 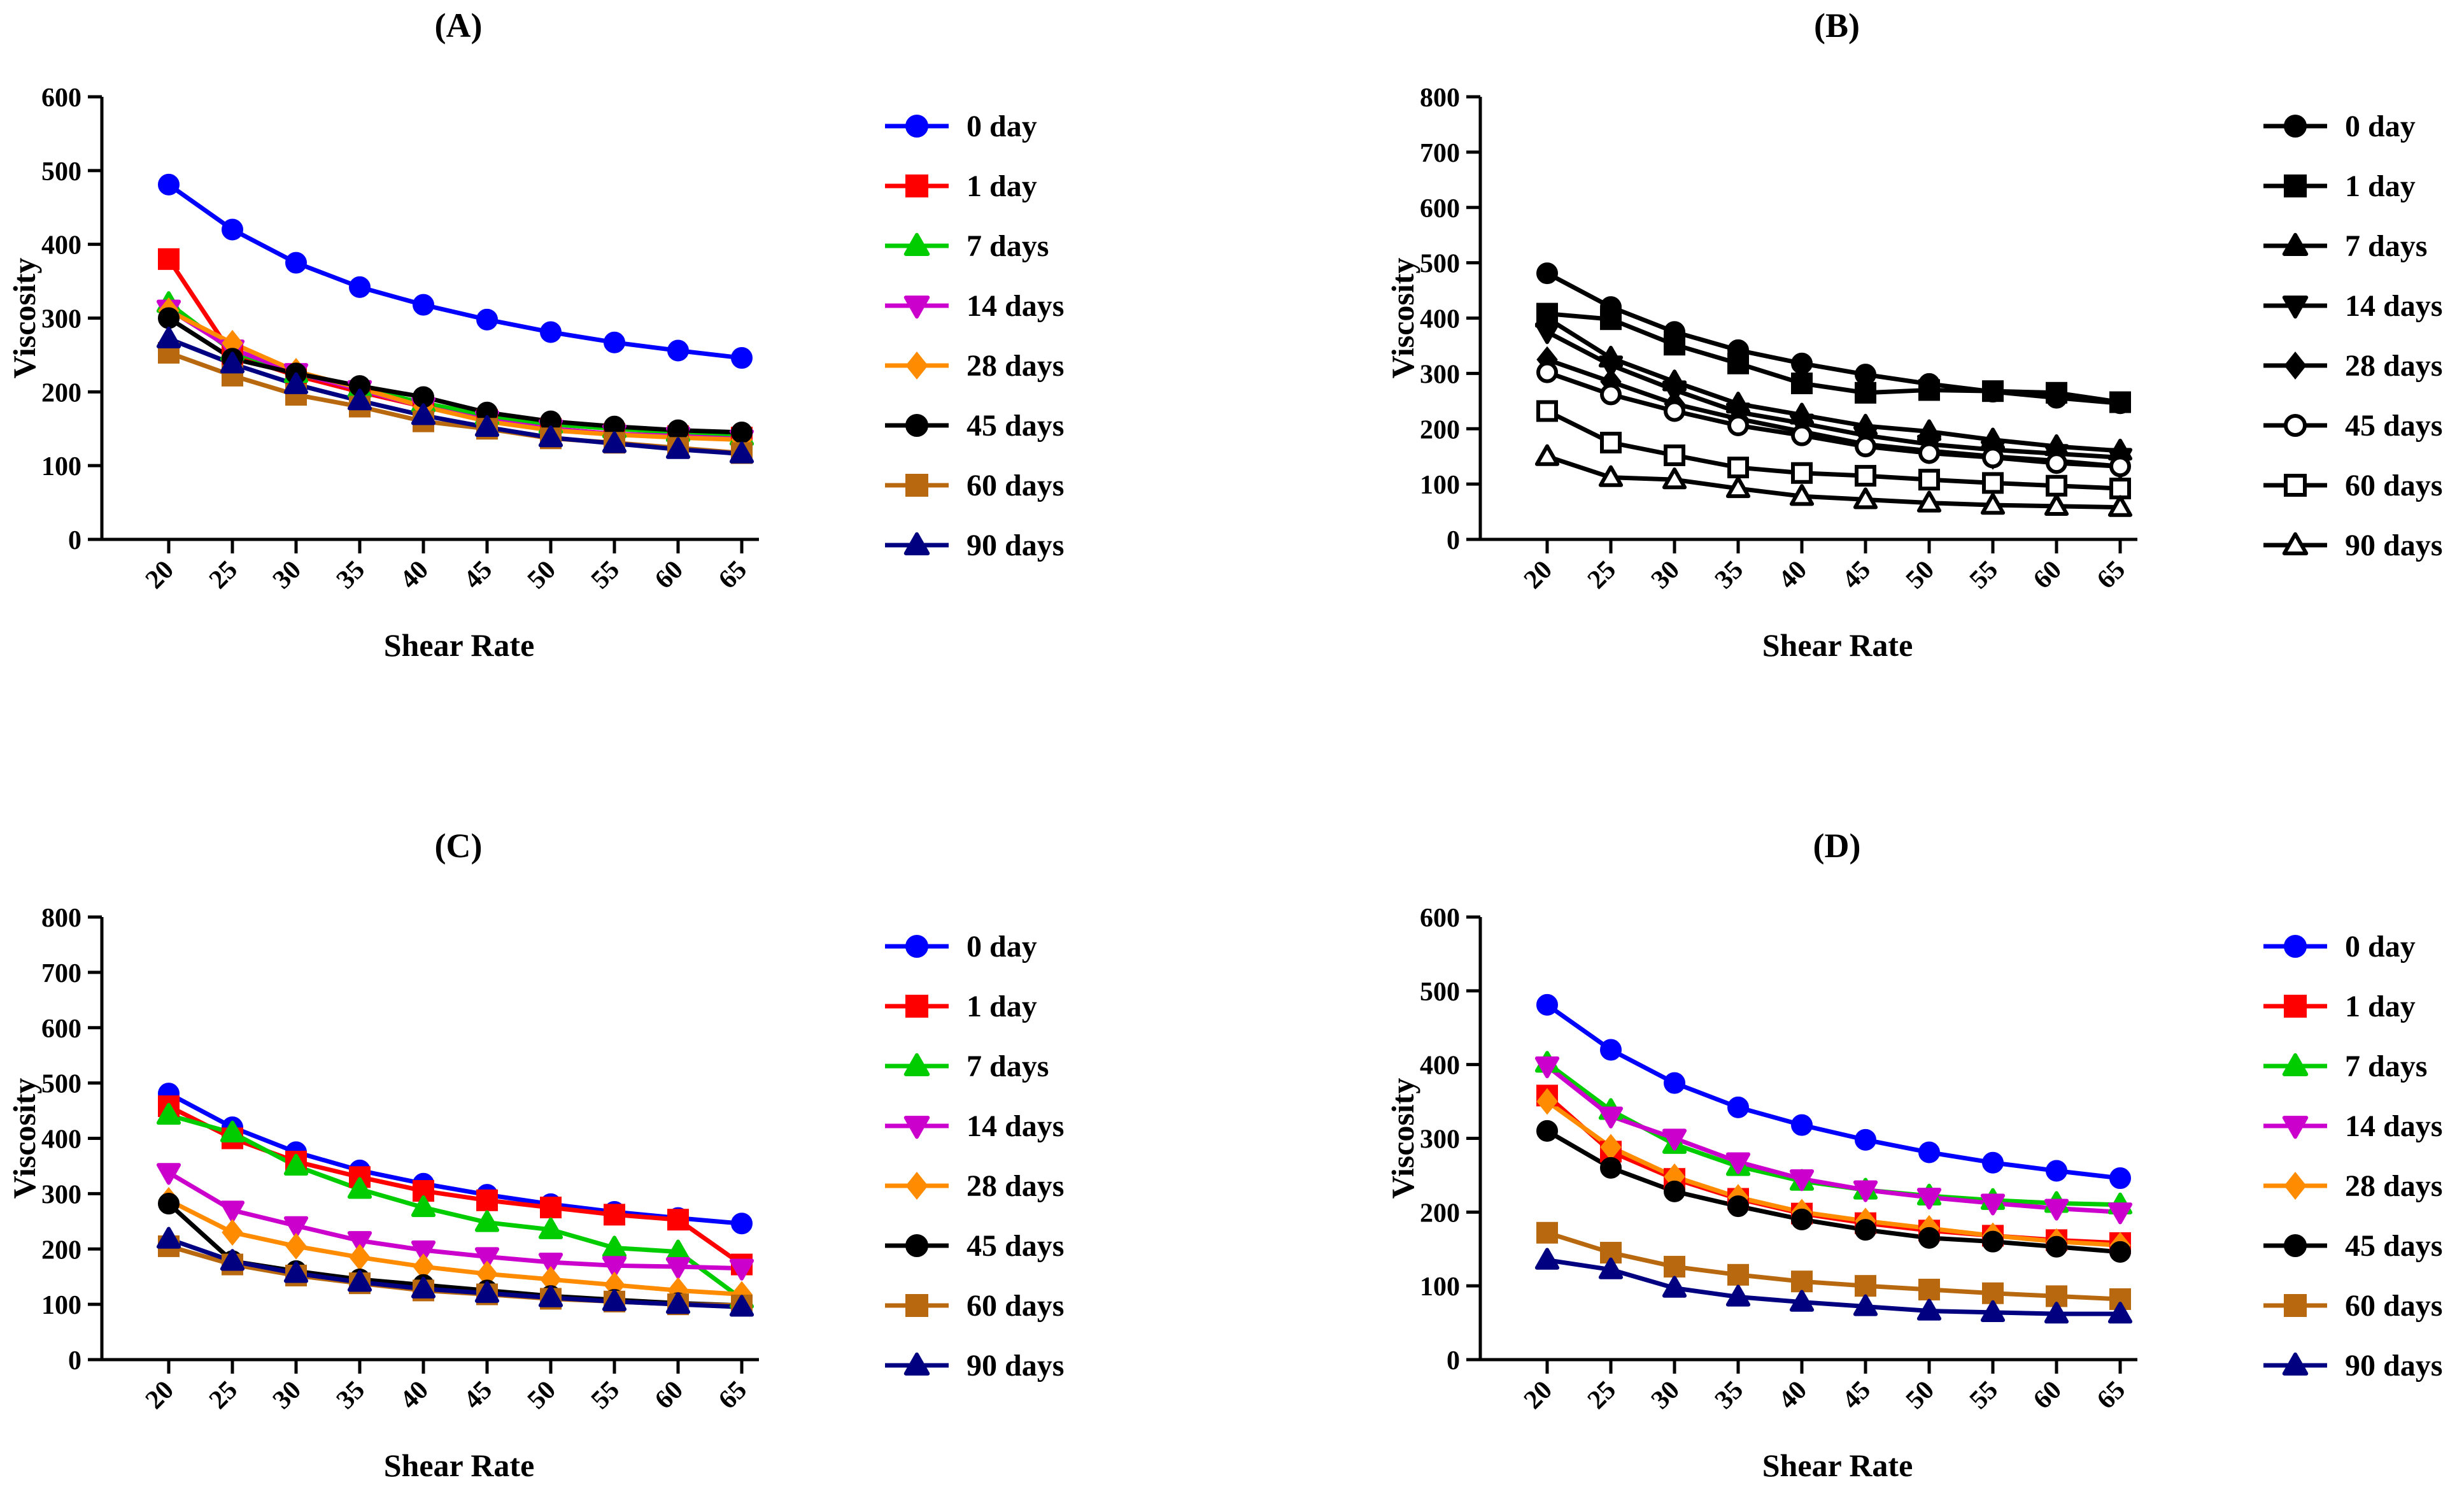 I want to click on x-tick-label: 25, so click(x=1602, y=1395).